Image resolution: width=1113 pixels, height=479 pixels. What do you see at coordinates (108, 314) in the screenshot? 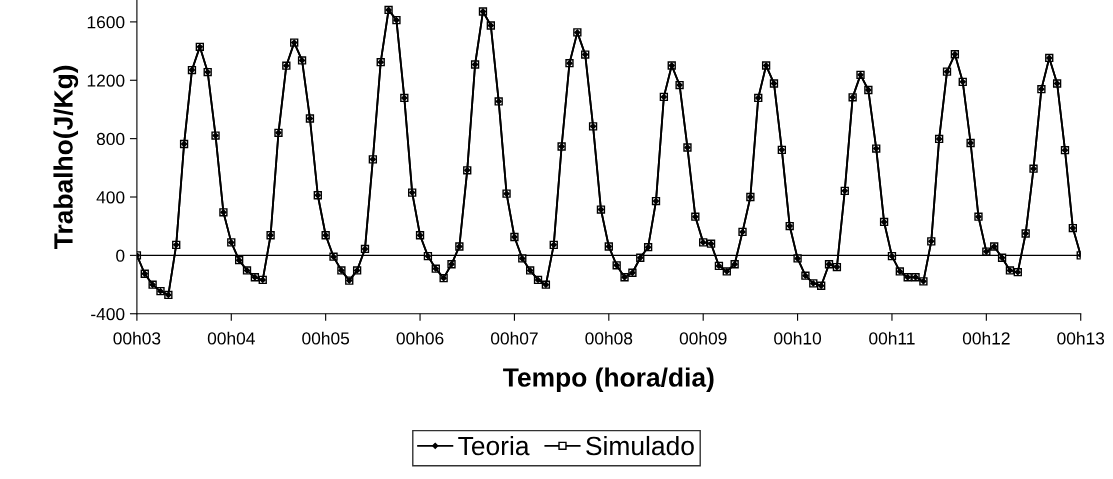
I see `y-tick-label: -400` at bounding box center [108, 314].